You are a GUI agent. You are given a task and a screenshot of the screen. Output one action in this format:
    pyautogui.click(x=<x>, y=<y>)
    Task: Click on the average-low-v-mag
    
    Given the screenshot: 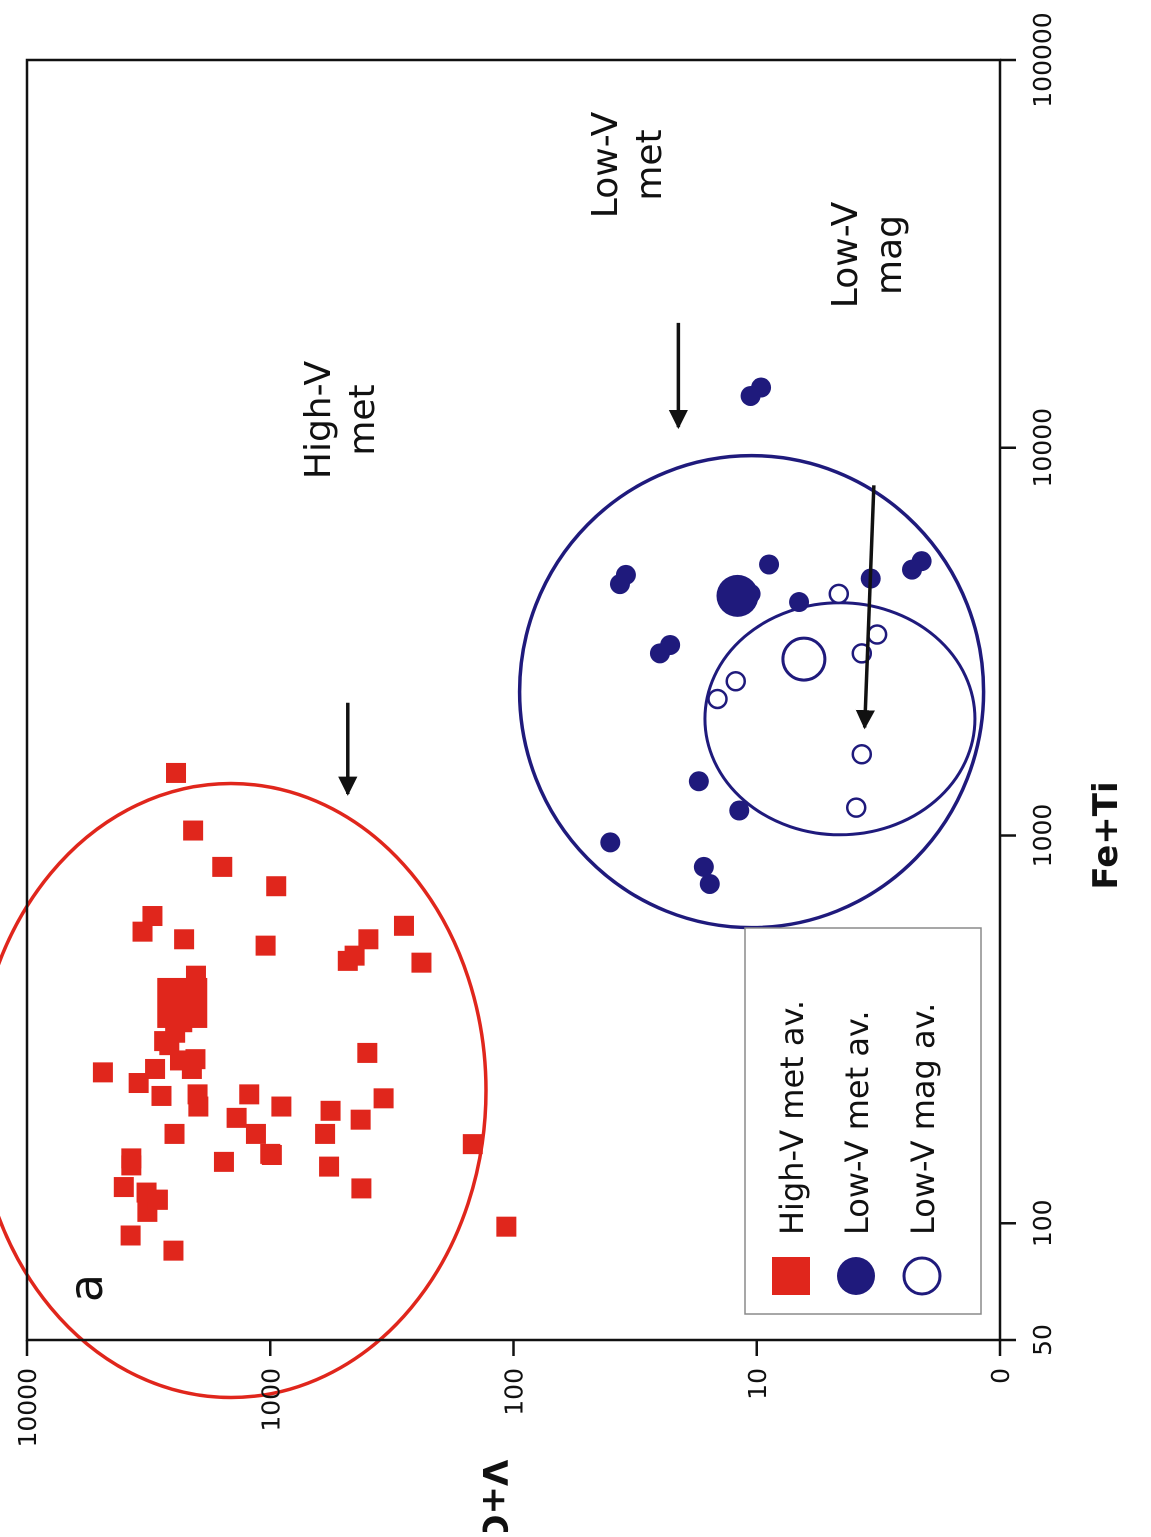 What is the action you would take?
    pyautogui.click(x=804, y=659)
    